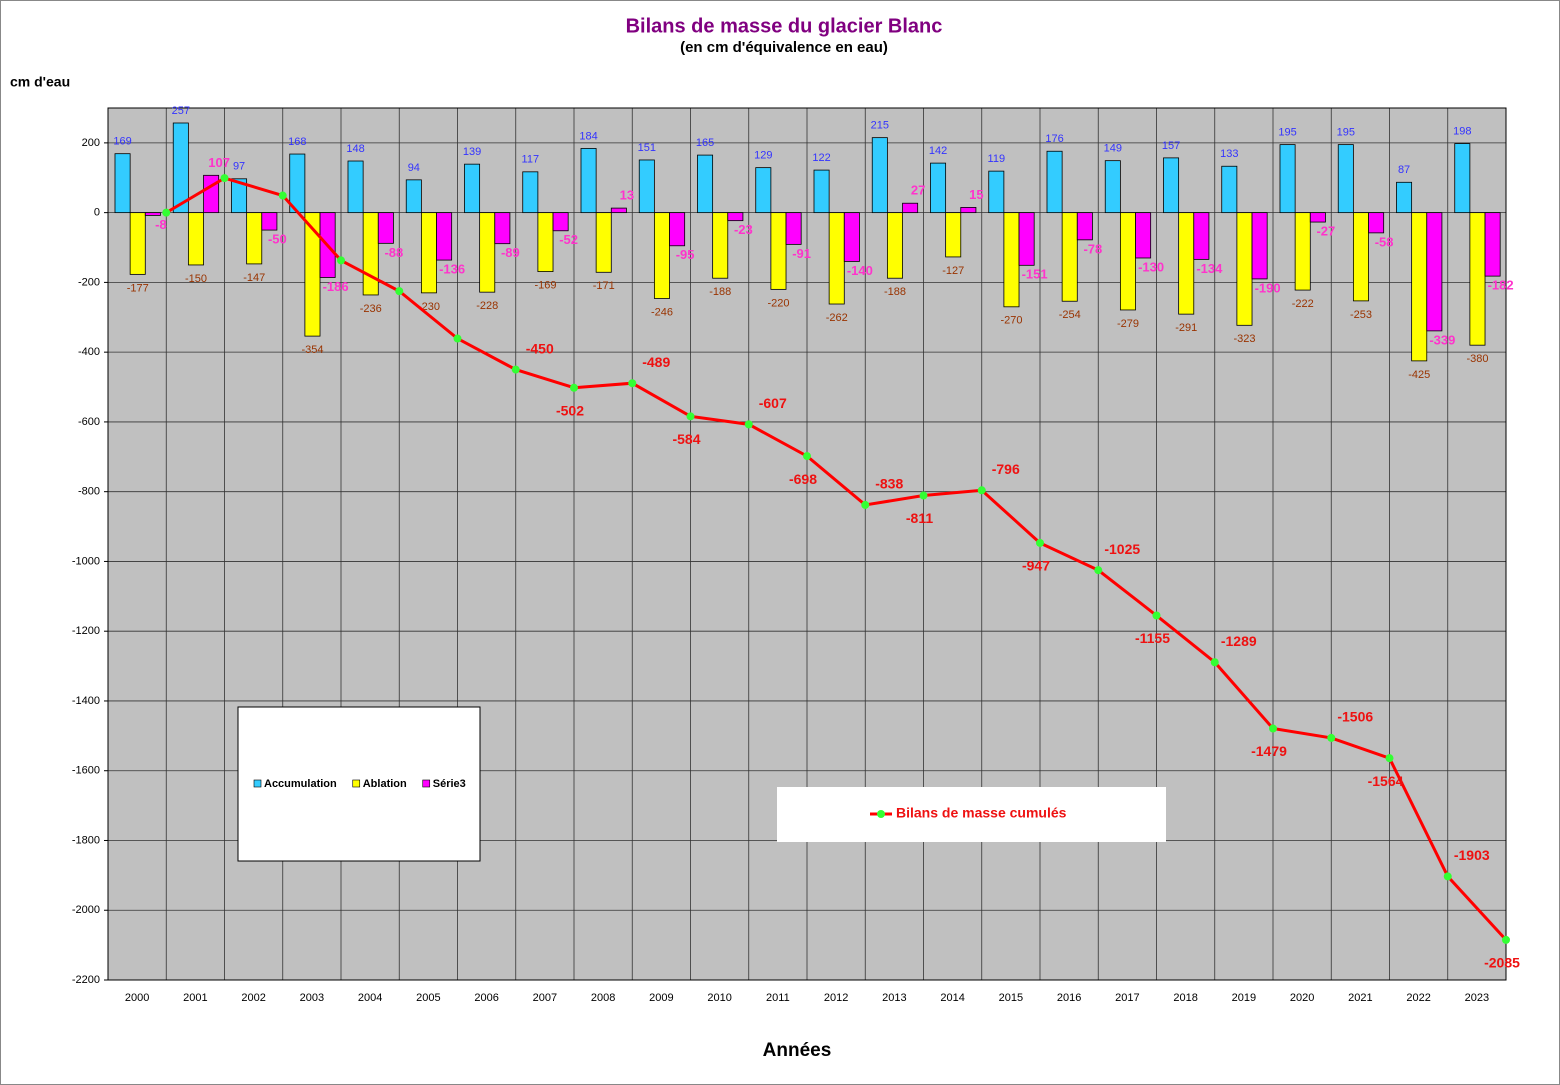  I want to click on chart-title: Bilans de masse du glacier Blanc, so click(784, 26).